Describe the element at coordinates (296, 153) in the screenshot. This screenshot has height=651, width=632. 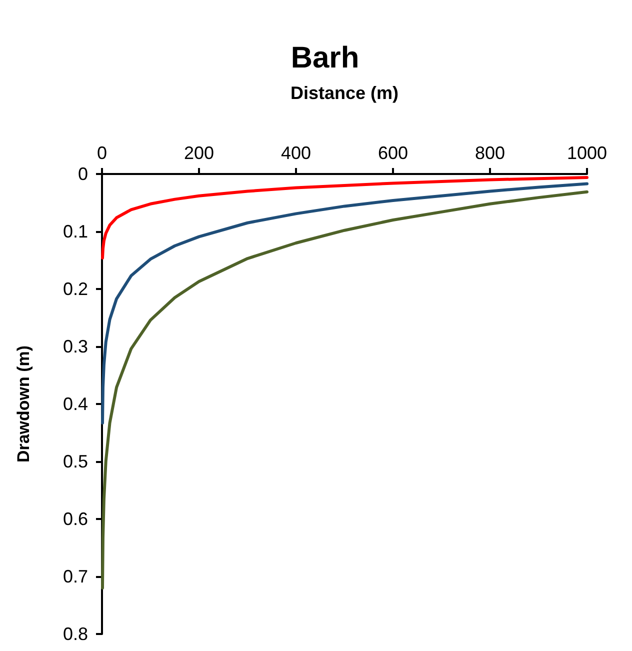
I see `x-tick-label: 400` at that location.